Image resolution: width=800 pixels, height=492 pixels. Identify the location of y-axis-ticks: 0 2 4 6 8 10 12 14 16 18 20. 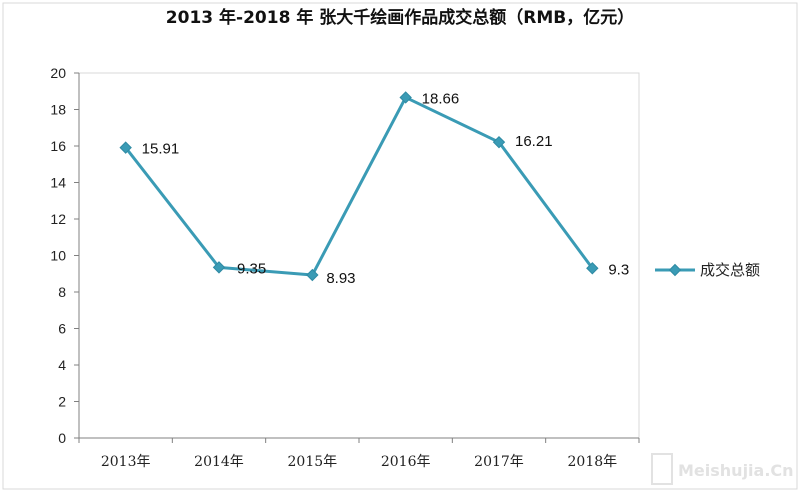
(64, 255).